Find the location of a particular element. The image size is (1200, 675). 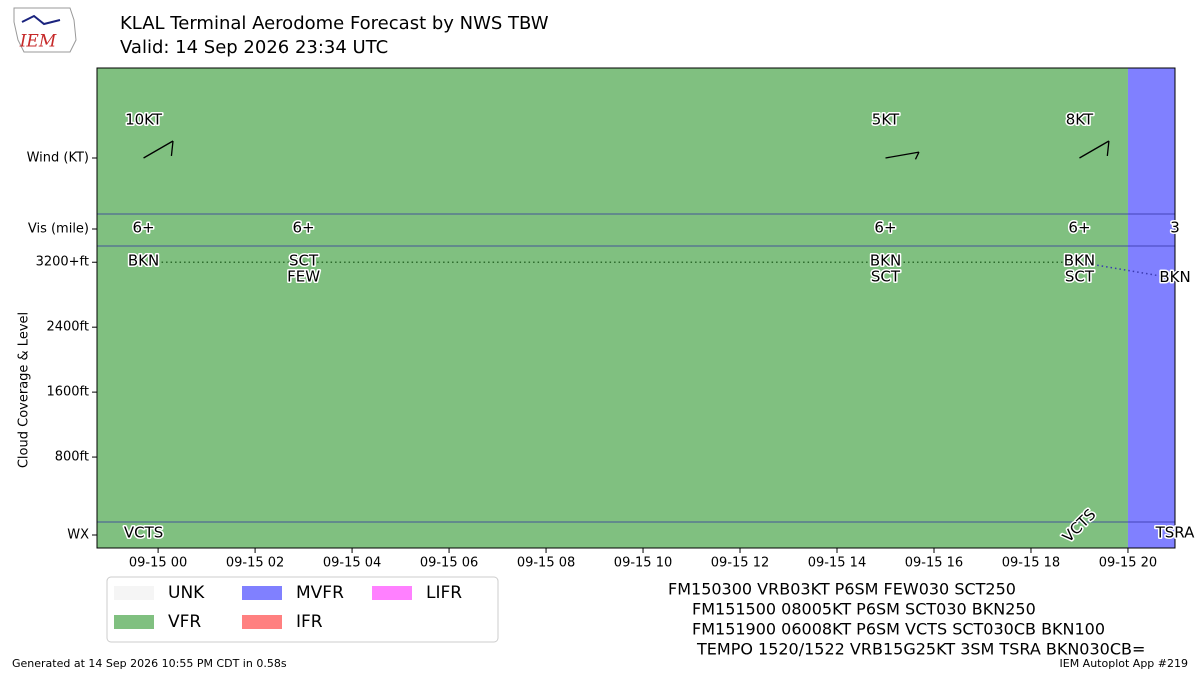

y-tick-label: 800ft is located at coordinates (72, 457).